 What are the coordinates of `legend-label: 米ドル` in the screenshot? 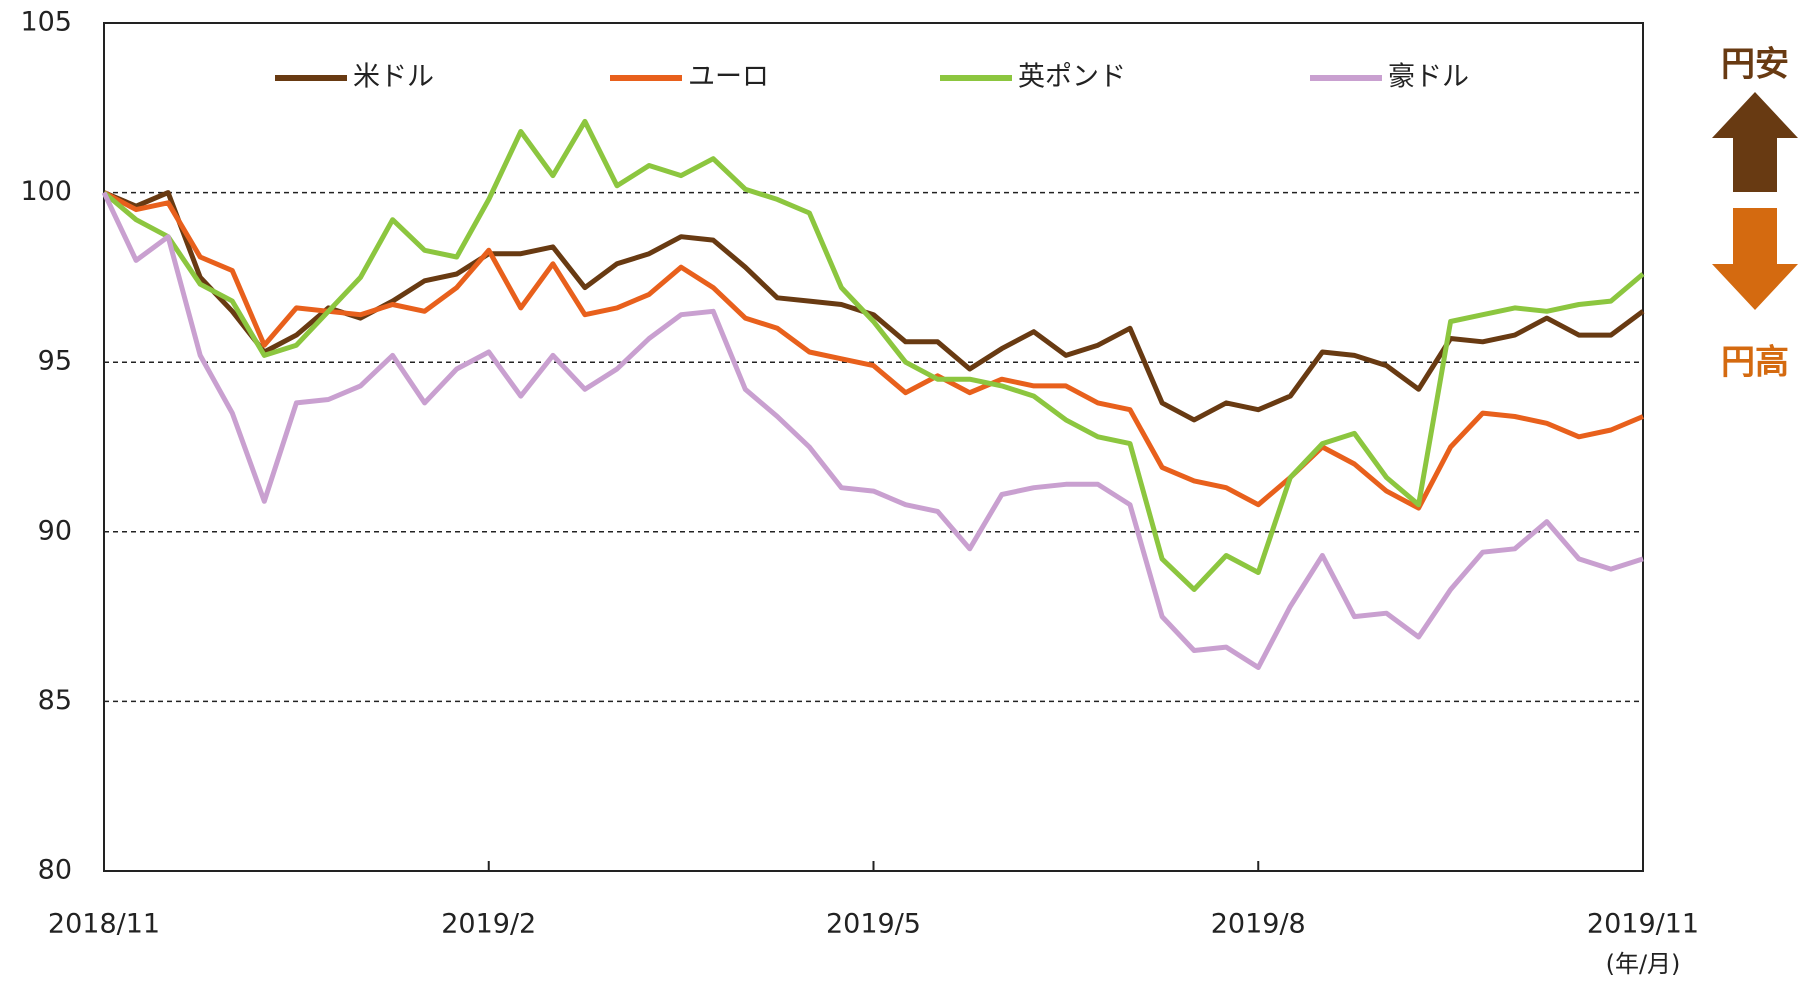 It's located at (393, 77).